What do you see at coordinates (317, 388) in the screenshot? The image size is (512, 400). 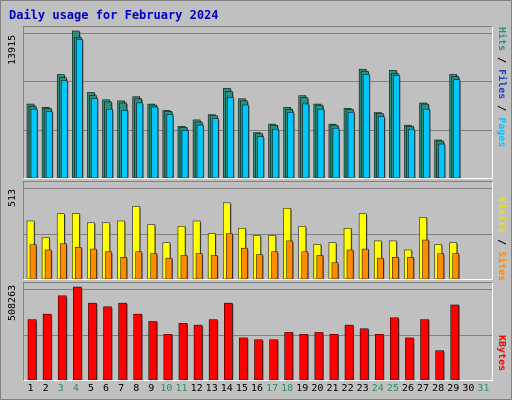 I see `day-label: 20` at bounding box center [317, 388].